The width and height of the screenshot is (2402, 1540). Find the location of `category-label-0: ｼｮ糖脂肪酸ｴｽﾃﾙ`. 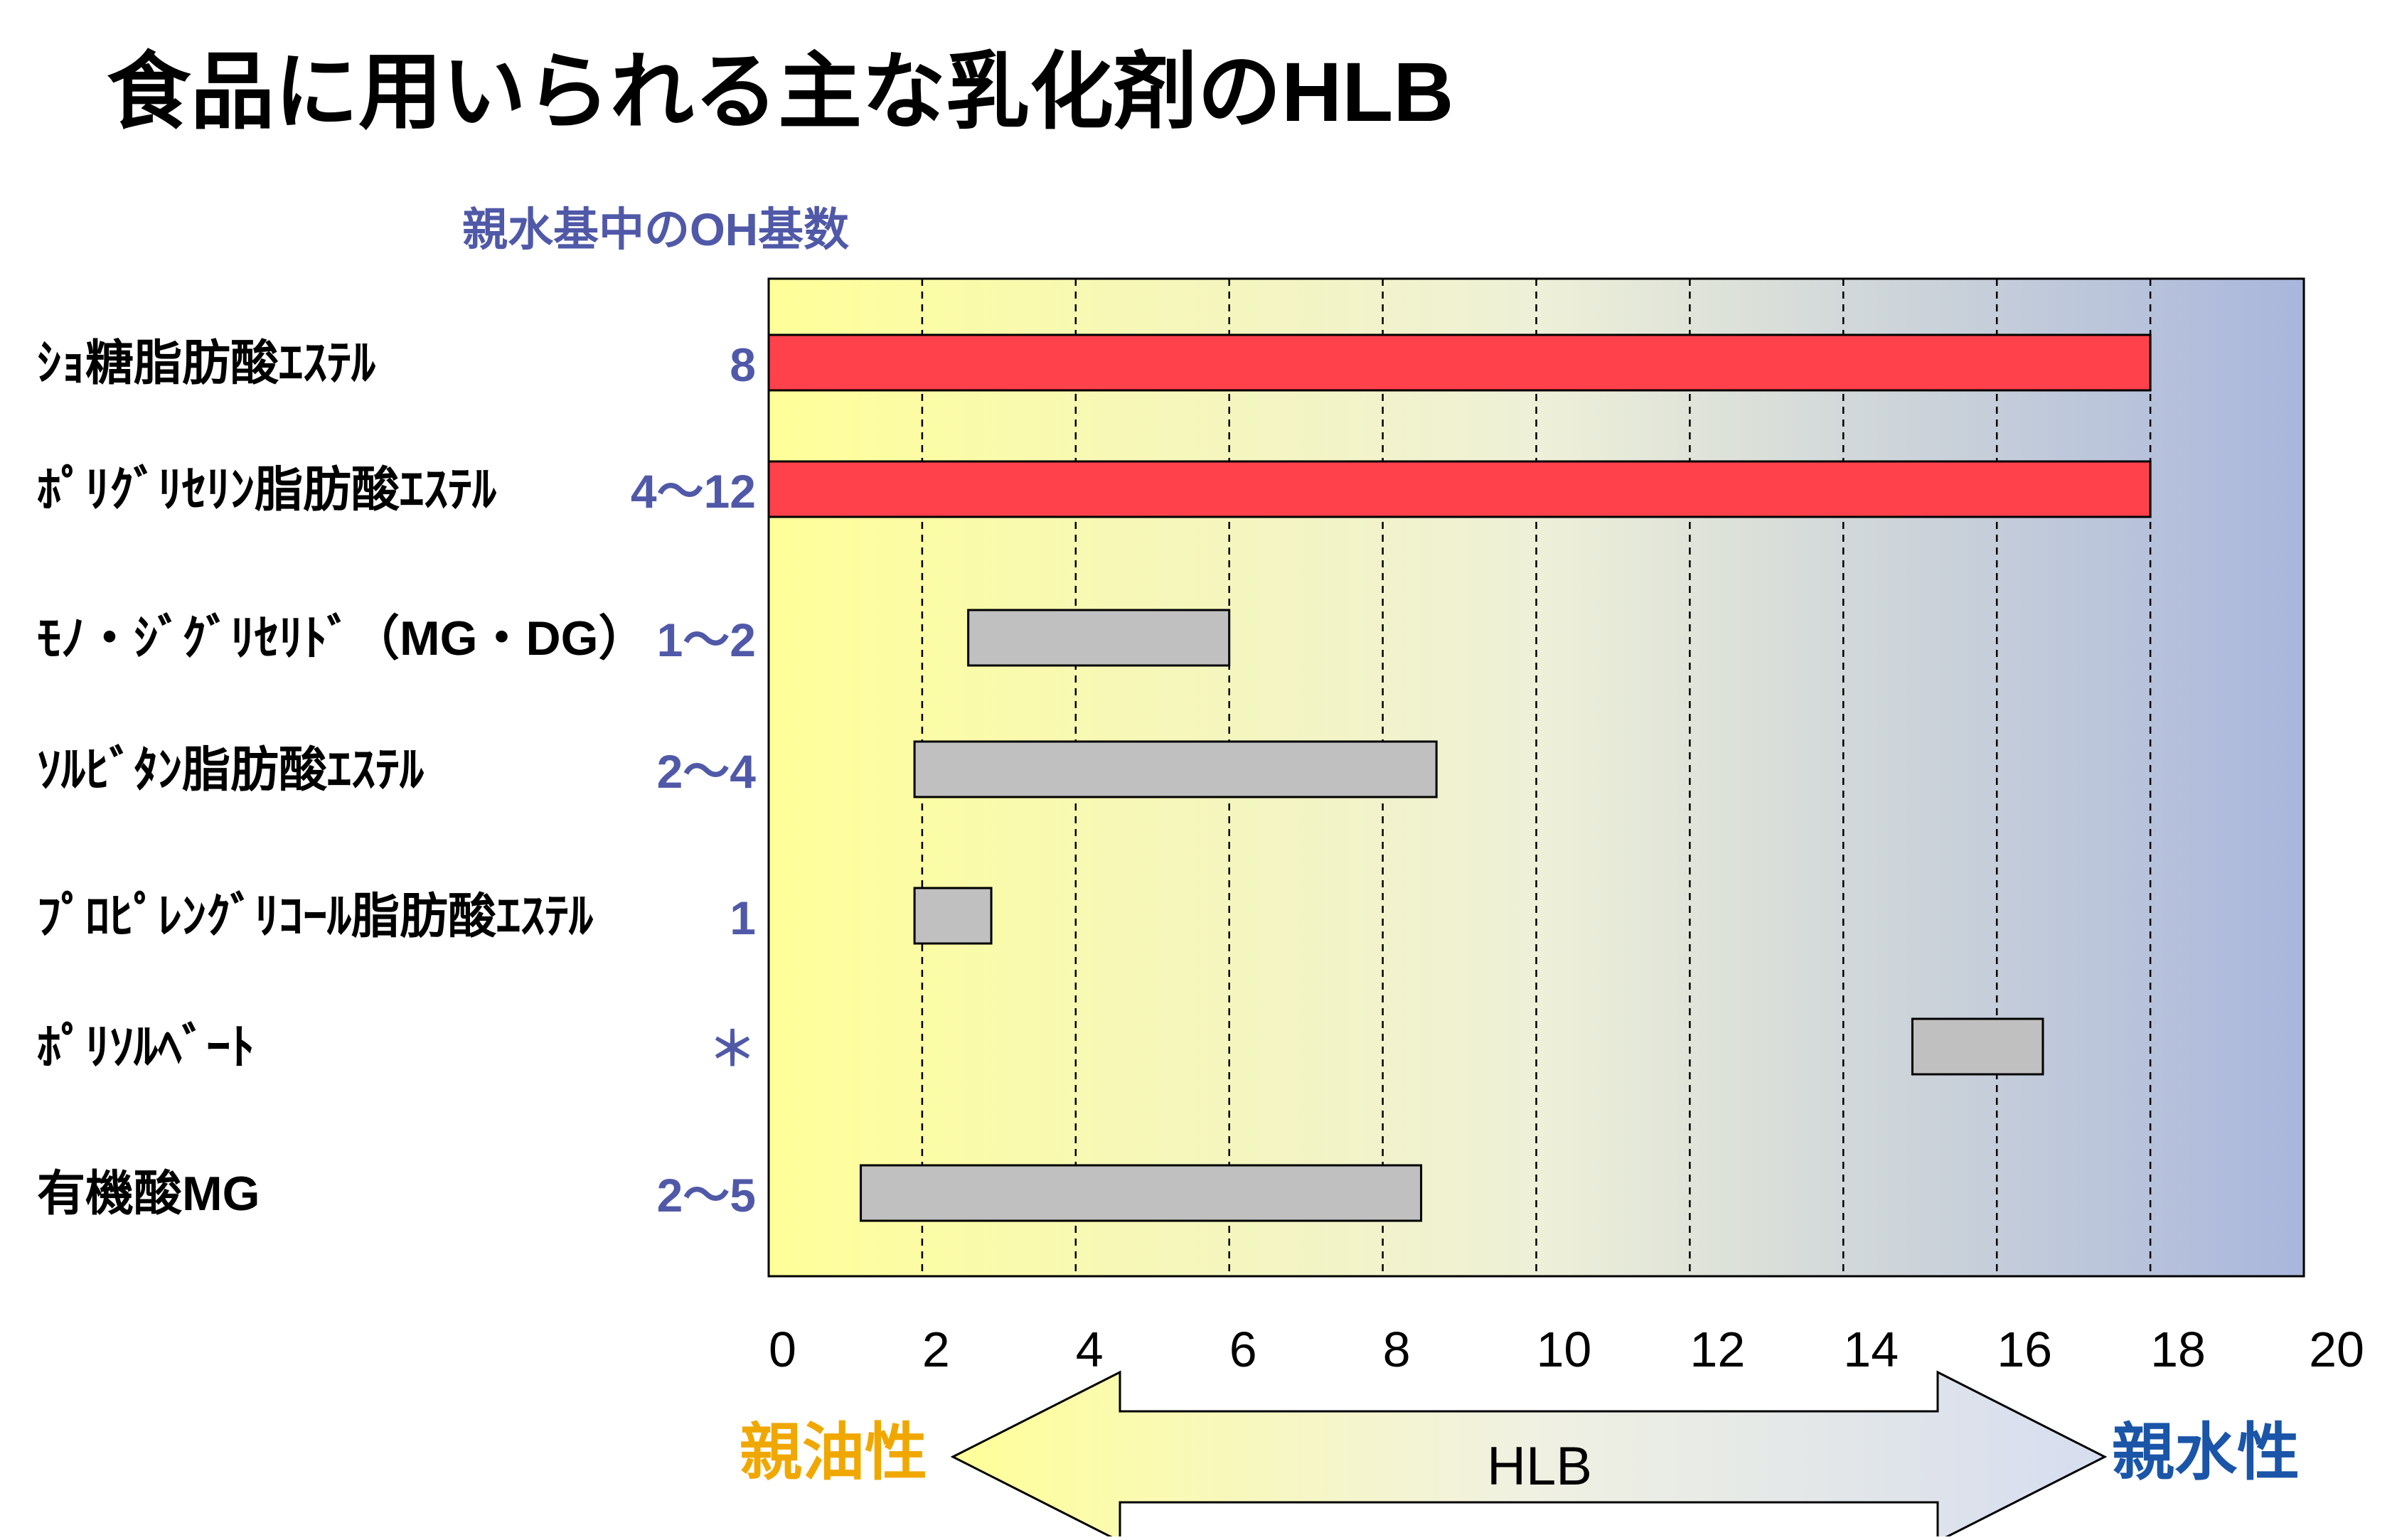

category-label-0: ｼｮ糖脂肪酸ｴｽﾃﾙ is located at coordinates (206, 363).